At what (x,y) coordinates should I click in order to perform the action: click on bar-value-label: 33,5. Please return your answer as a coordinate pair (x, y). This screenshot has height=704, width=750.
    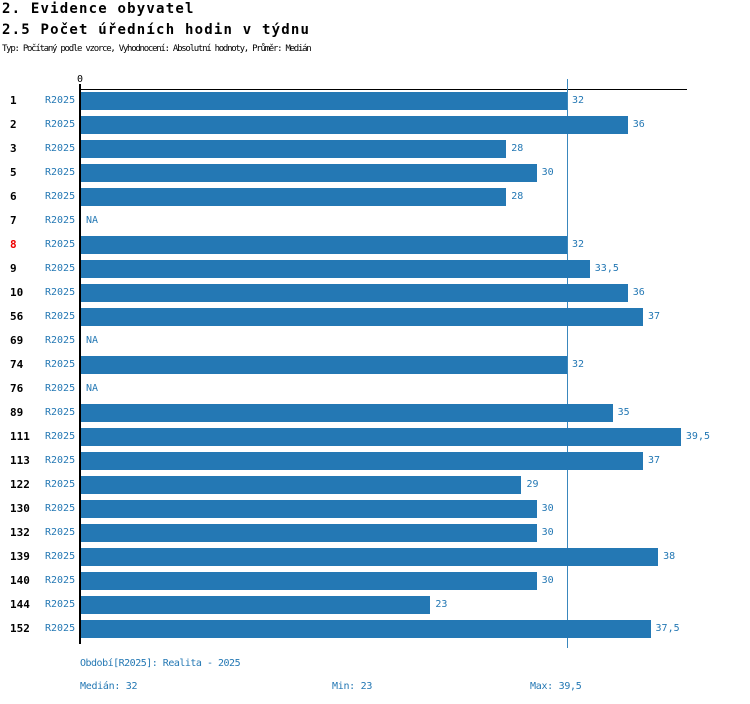
    Looking at the image, I should click on (606, 268).